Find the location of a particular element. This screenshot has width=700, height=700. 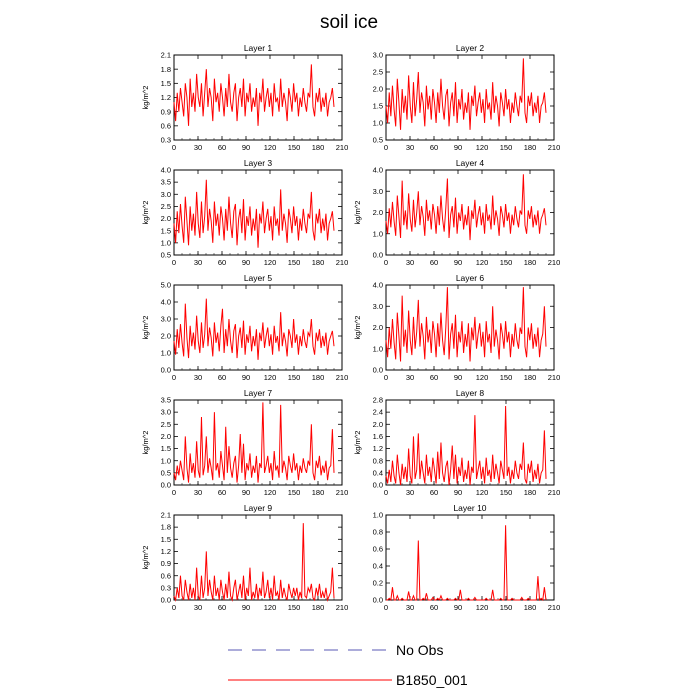

panel-title: Layer 5 is located at coordinates (258, 278).